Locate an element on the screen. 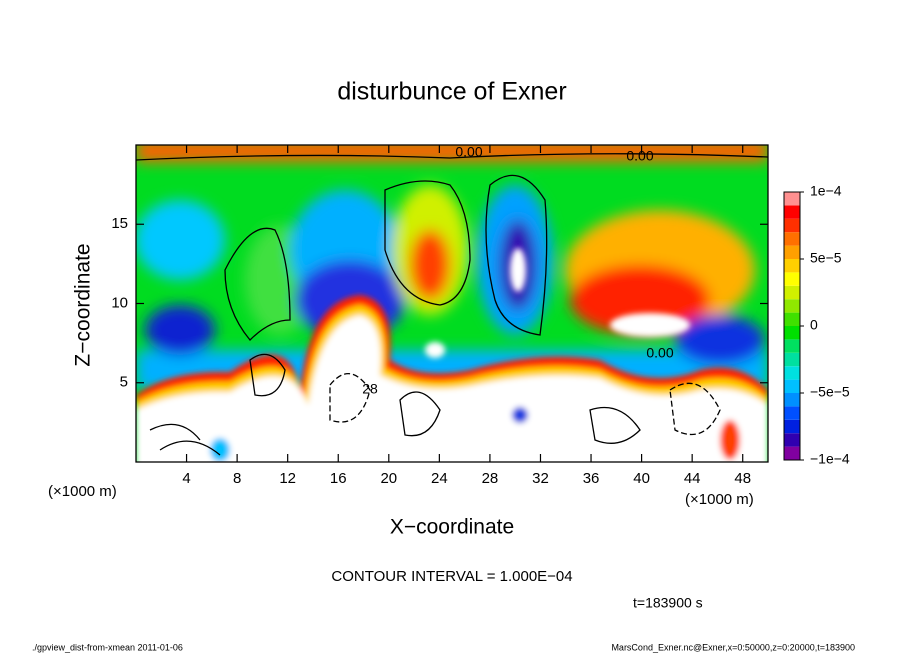 The width and height of the screenshot is (904, 654). colorbar-tick-label: −5e−5 is located at coordinates (830, 392).